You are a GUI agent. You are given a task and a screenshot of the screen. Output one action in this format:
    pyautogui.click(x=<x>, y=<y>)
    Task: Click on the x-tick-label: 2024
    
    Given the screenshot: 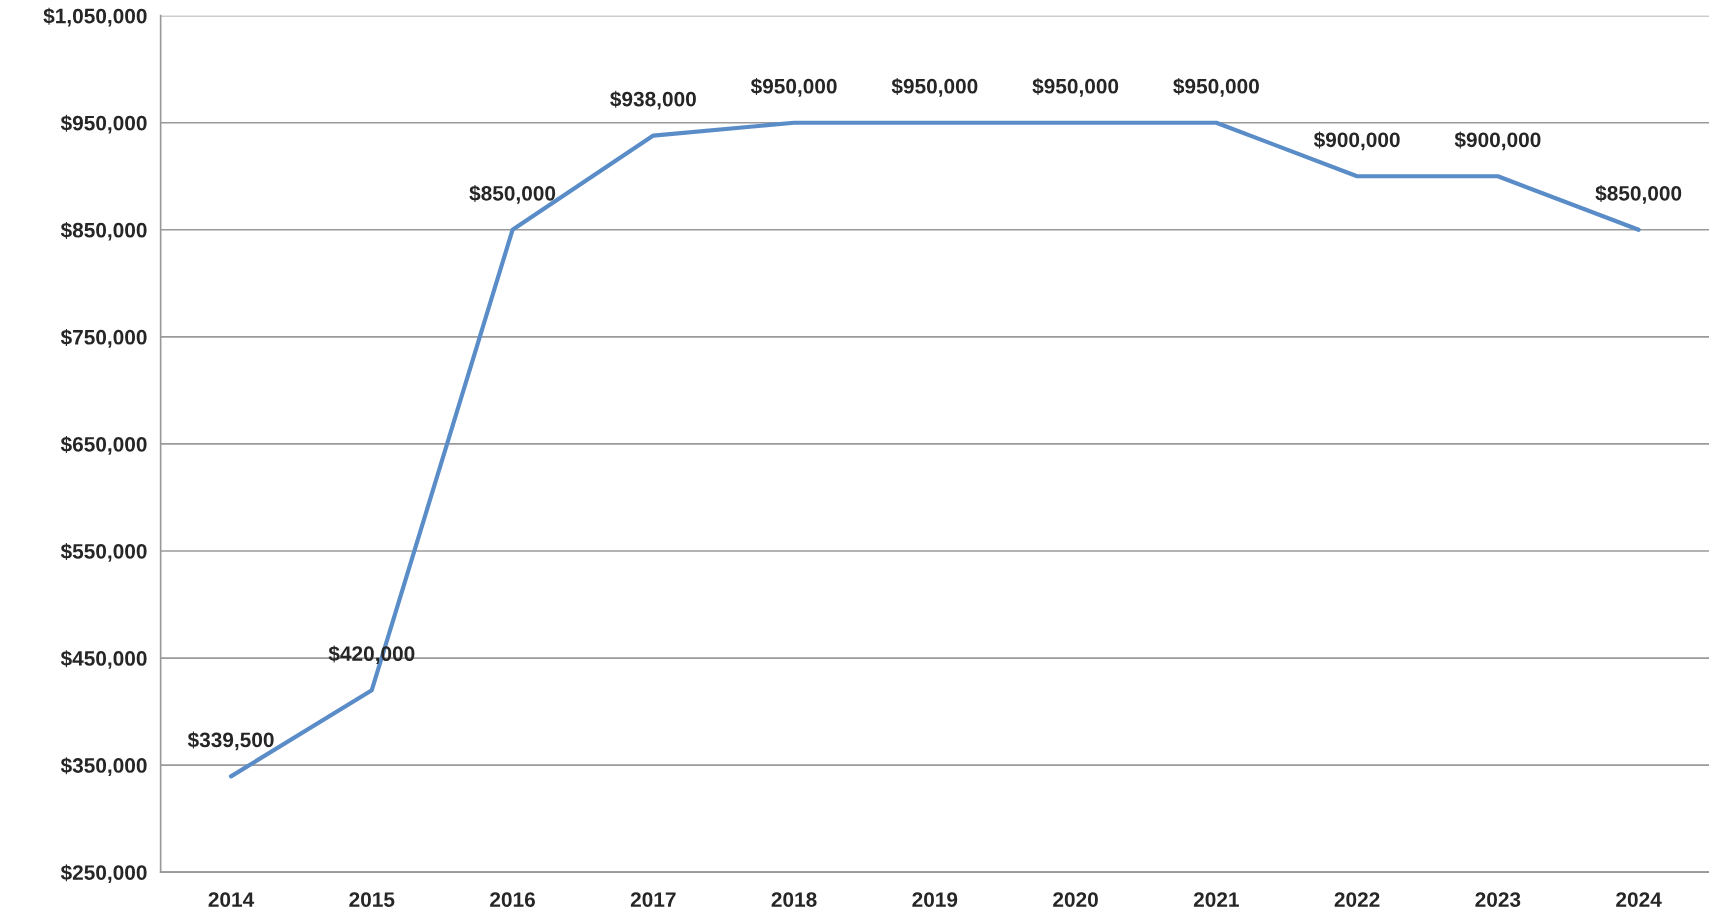 What is the action you would take?
    pyautogui.click(x=1639, y=899)
    